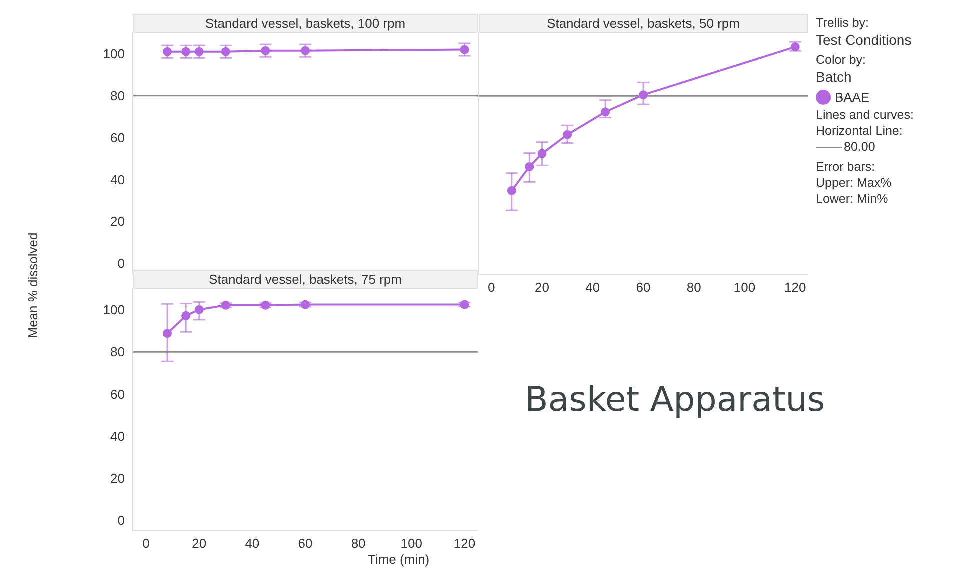 Image resolution: width=965 pixels, height=579 pixels. Describe the element at coordinates (305, 23) in the screenshot. I see `chart-title: Standard vessel, baskets, 100 rpm` at that location.